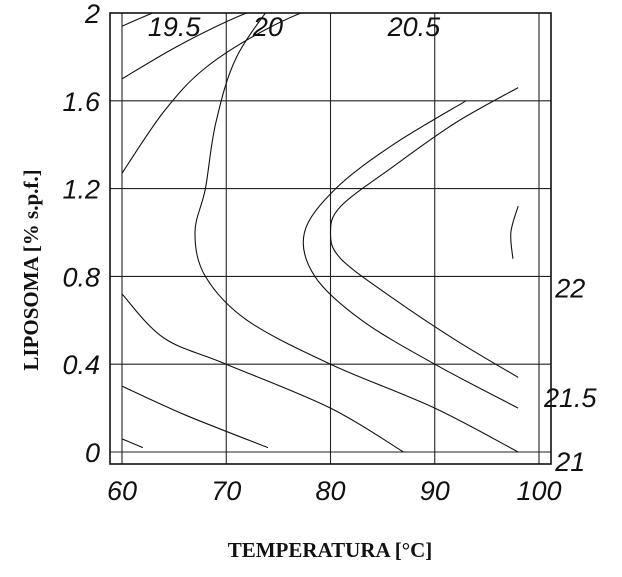 The image size is (622, 577). Describe the element at coordinates (122, 491) in the screenshot. I see `x-tick-label: 60` at that location.